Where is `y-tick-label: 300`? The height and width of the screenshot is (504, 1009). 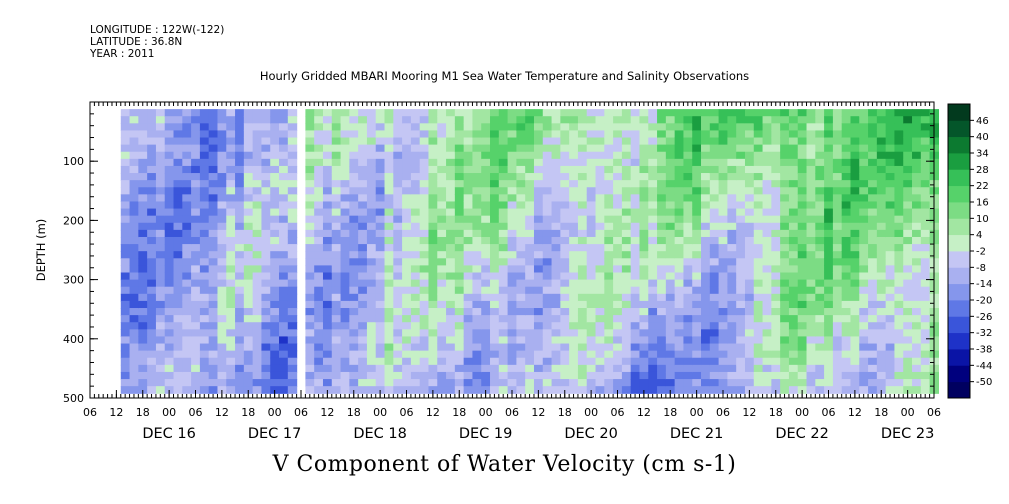 y-tick-label: 300 is located at coordinates (73, 280).